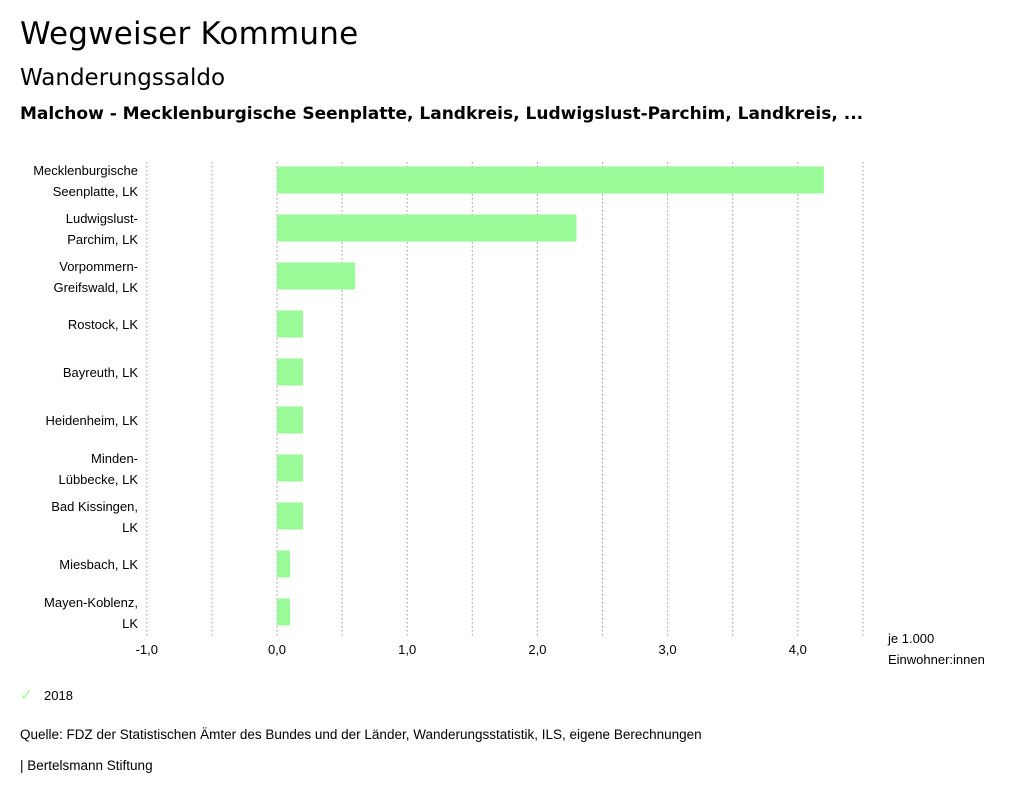 The width and height of the screenshot is (1024, 799). What do you see at coordinates (103, 324) in the screenshot?
I see `category-label: Rostock, LK` at bounding box center [103, 324].